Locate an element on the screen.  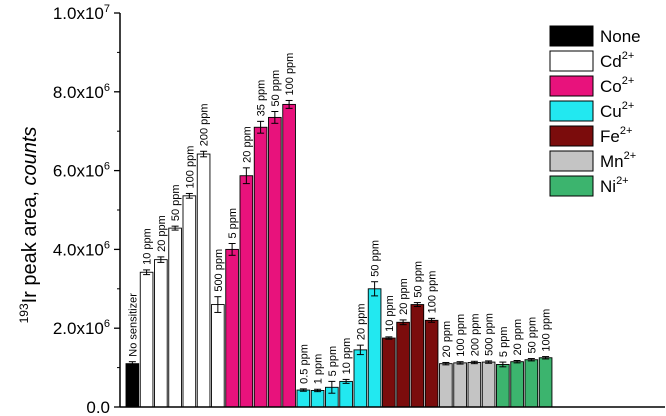
legend-label: Mn2+ is located at coordinates (618, 160).